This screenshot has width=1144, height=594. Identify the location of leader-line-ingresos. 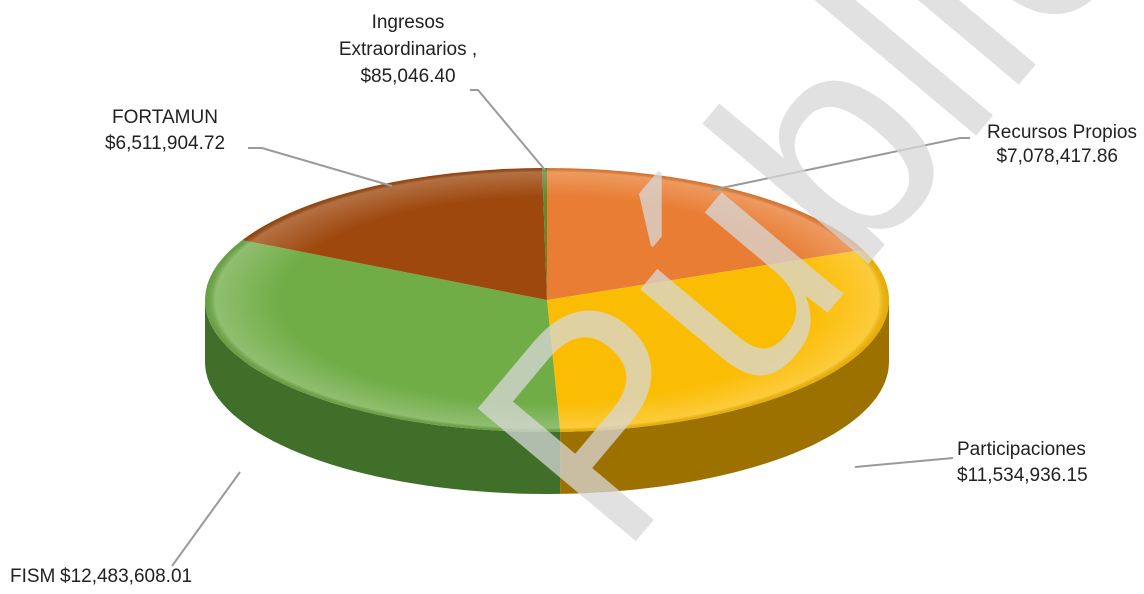
(508, 130).